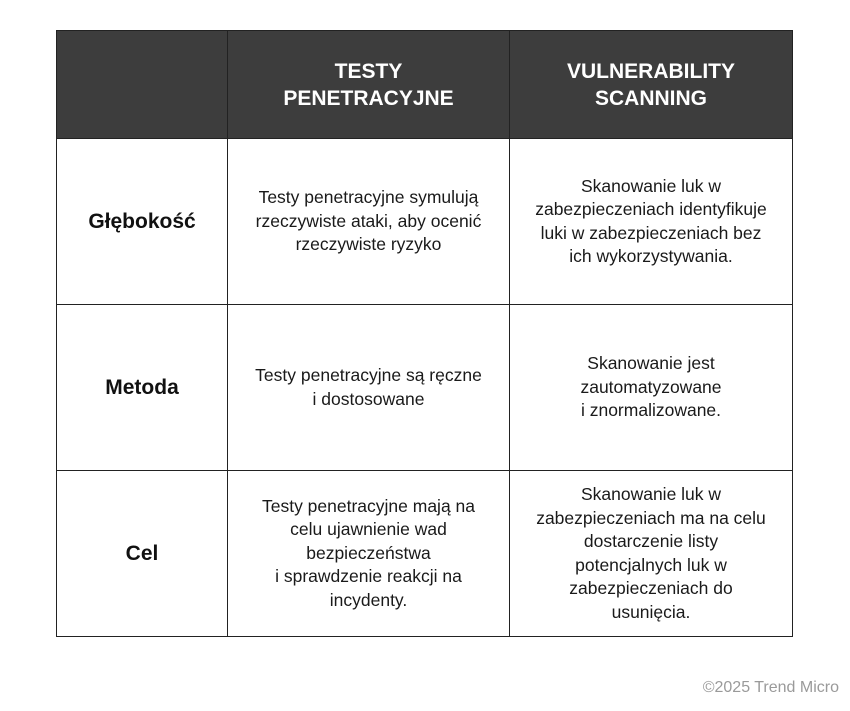 The height and width of the screenshot is (711, 850). What do you see at coordinates (142, 221) in the screenshot?
I see `row-label-depth: Głębokość` at bounding box center [142, 221].